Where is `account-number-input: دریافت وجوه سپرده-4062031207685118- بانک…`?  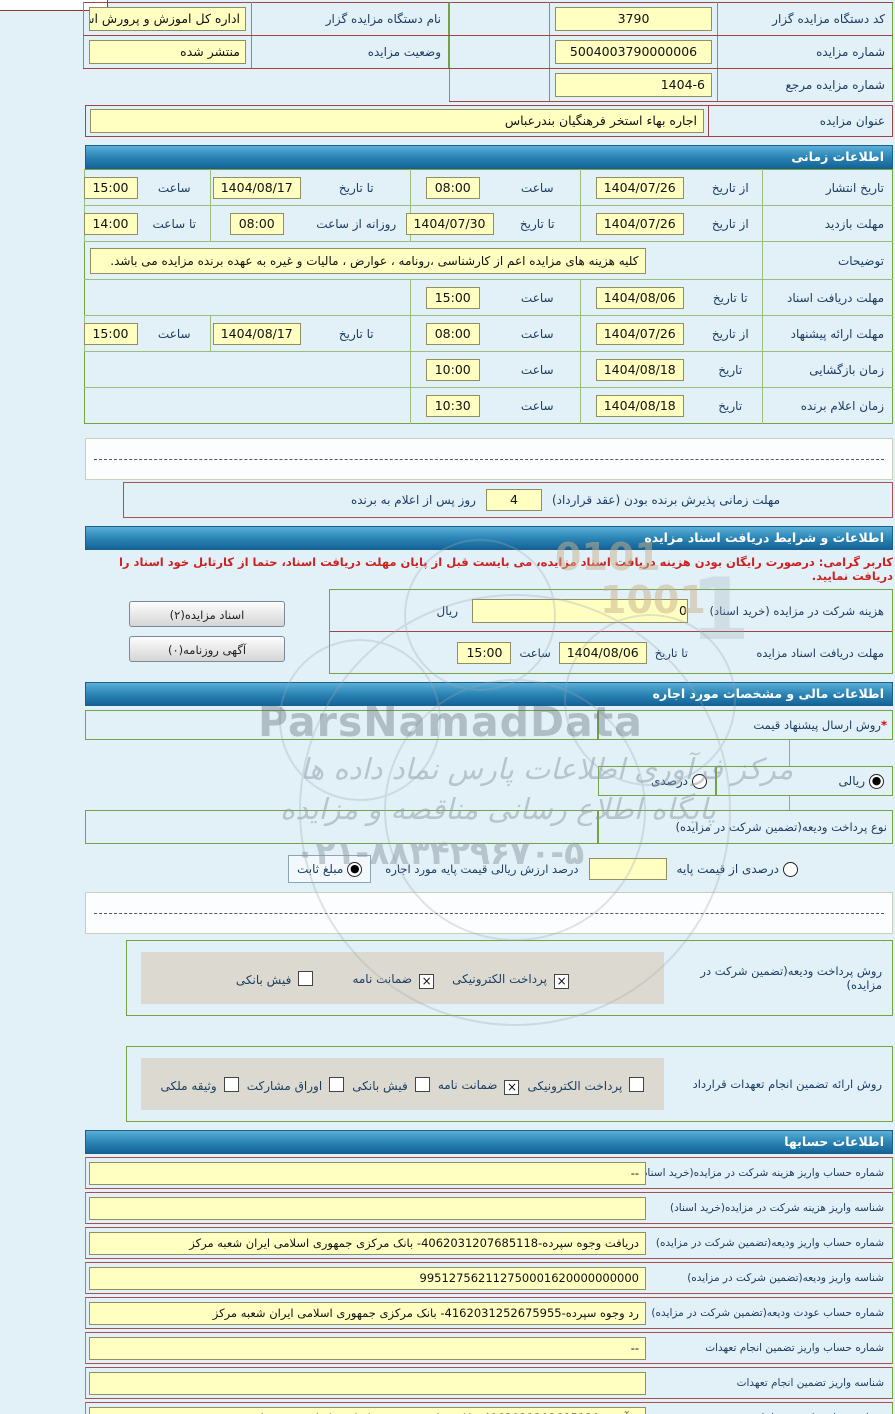 account-number-input: دریافت وجوه سپرده-4062031207685118- بانک… is located at coordinates (367, 1243).